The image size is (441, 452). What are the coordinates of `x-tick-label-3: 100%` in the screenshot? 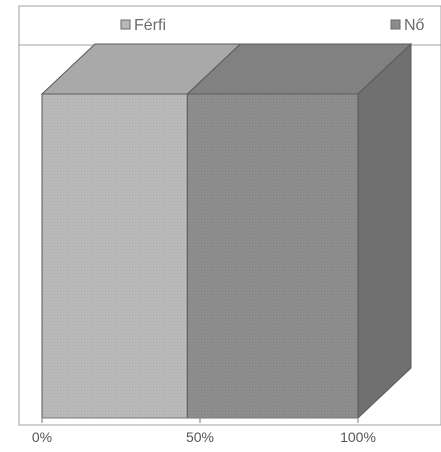 It's located at (358, 437).